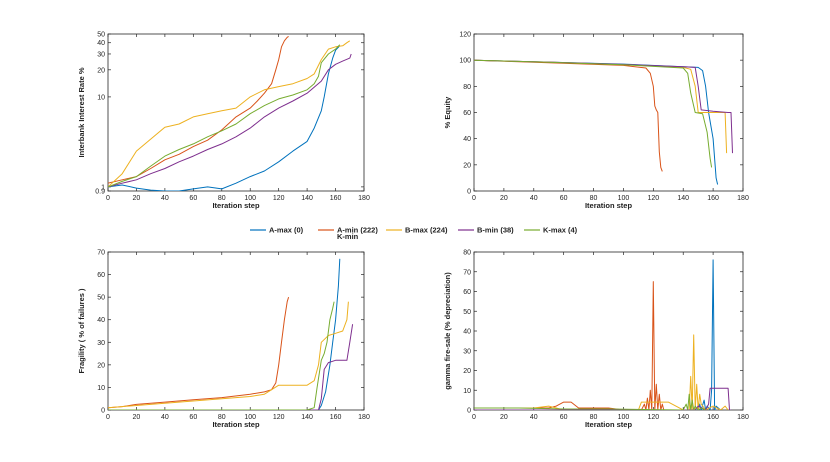 The height and width of the screenshot is (462, 830). I want to click on fragility-series-a-max, so click(224, 334).